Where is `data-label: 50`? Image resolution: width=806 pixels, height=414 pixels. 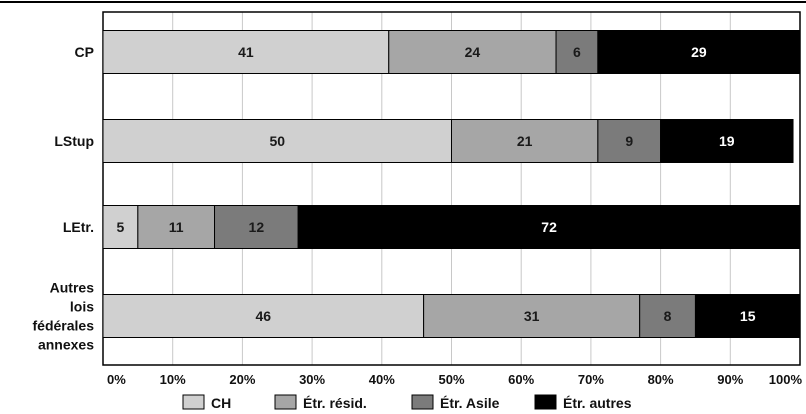 data-label: 50 is located at coordinates (277, 141).